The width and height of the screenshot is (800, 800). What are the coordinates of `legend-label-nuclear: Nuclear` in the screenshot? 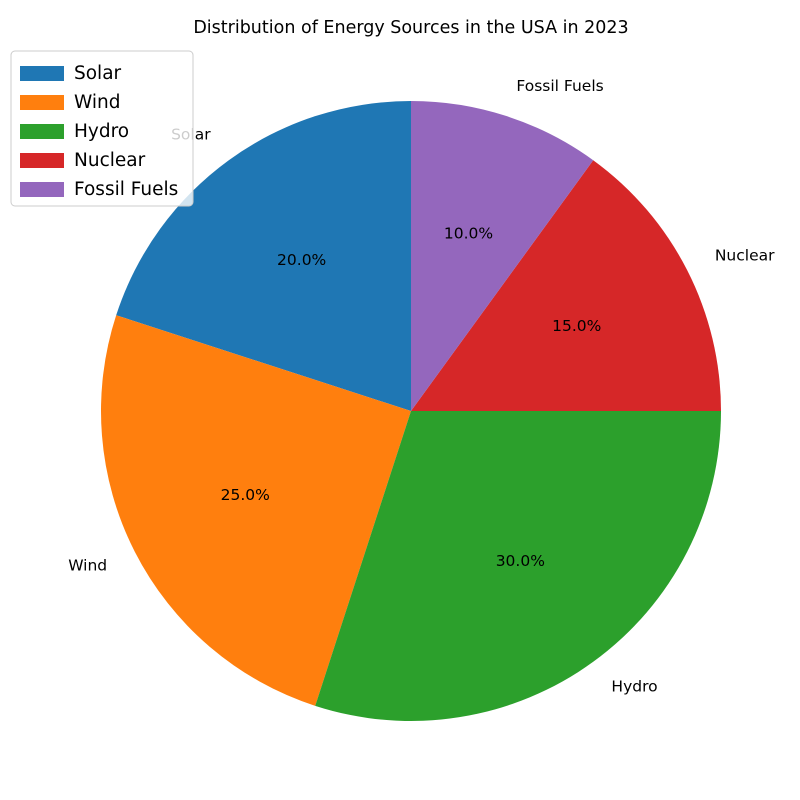 It's located at (110, 160).